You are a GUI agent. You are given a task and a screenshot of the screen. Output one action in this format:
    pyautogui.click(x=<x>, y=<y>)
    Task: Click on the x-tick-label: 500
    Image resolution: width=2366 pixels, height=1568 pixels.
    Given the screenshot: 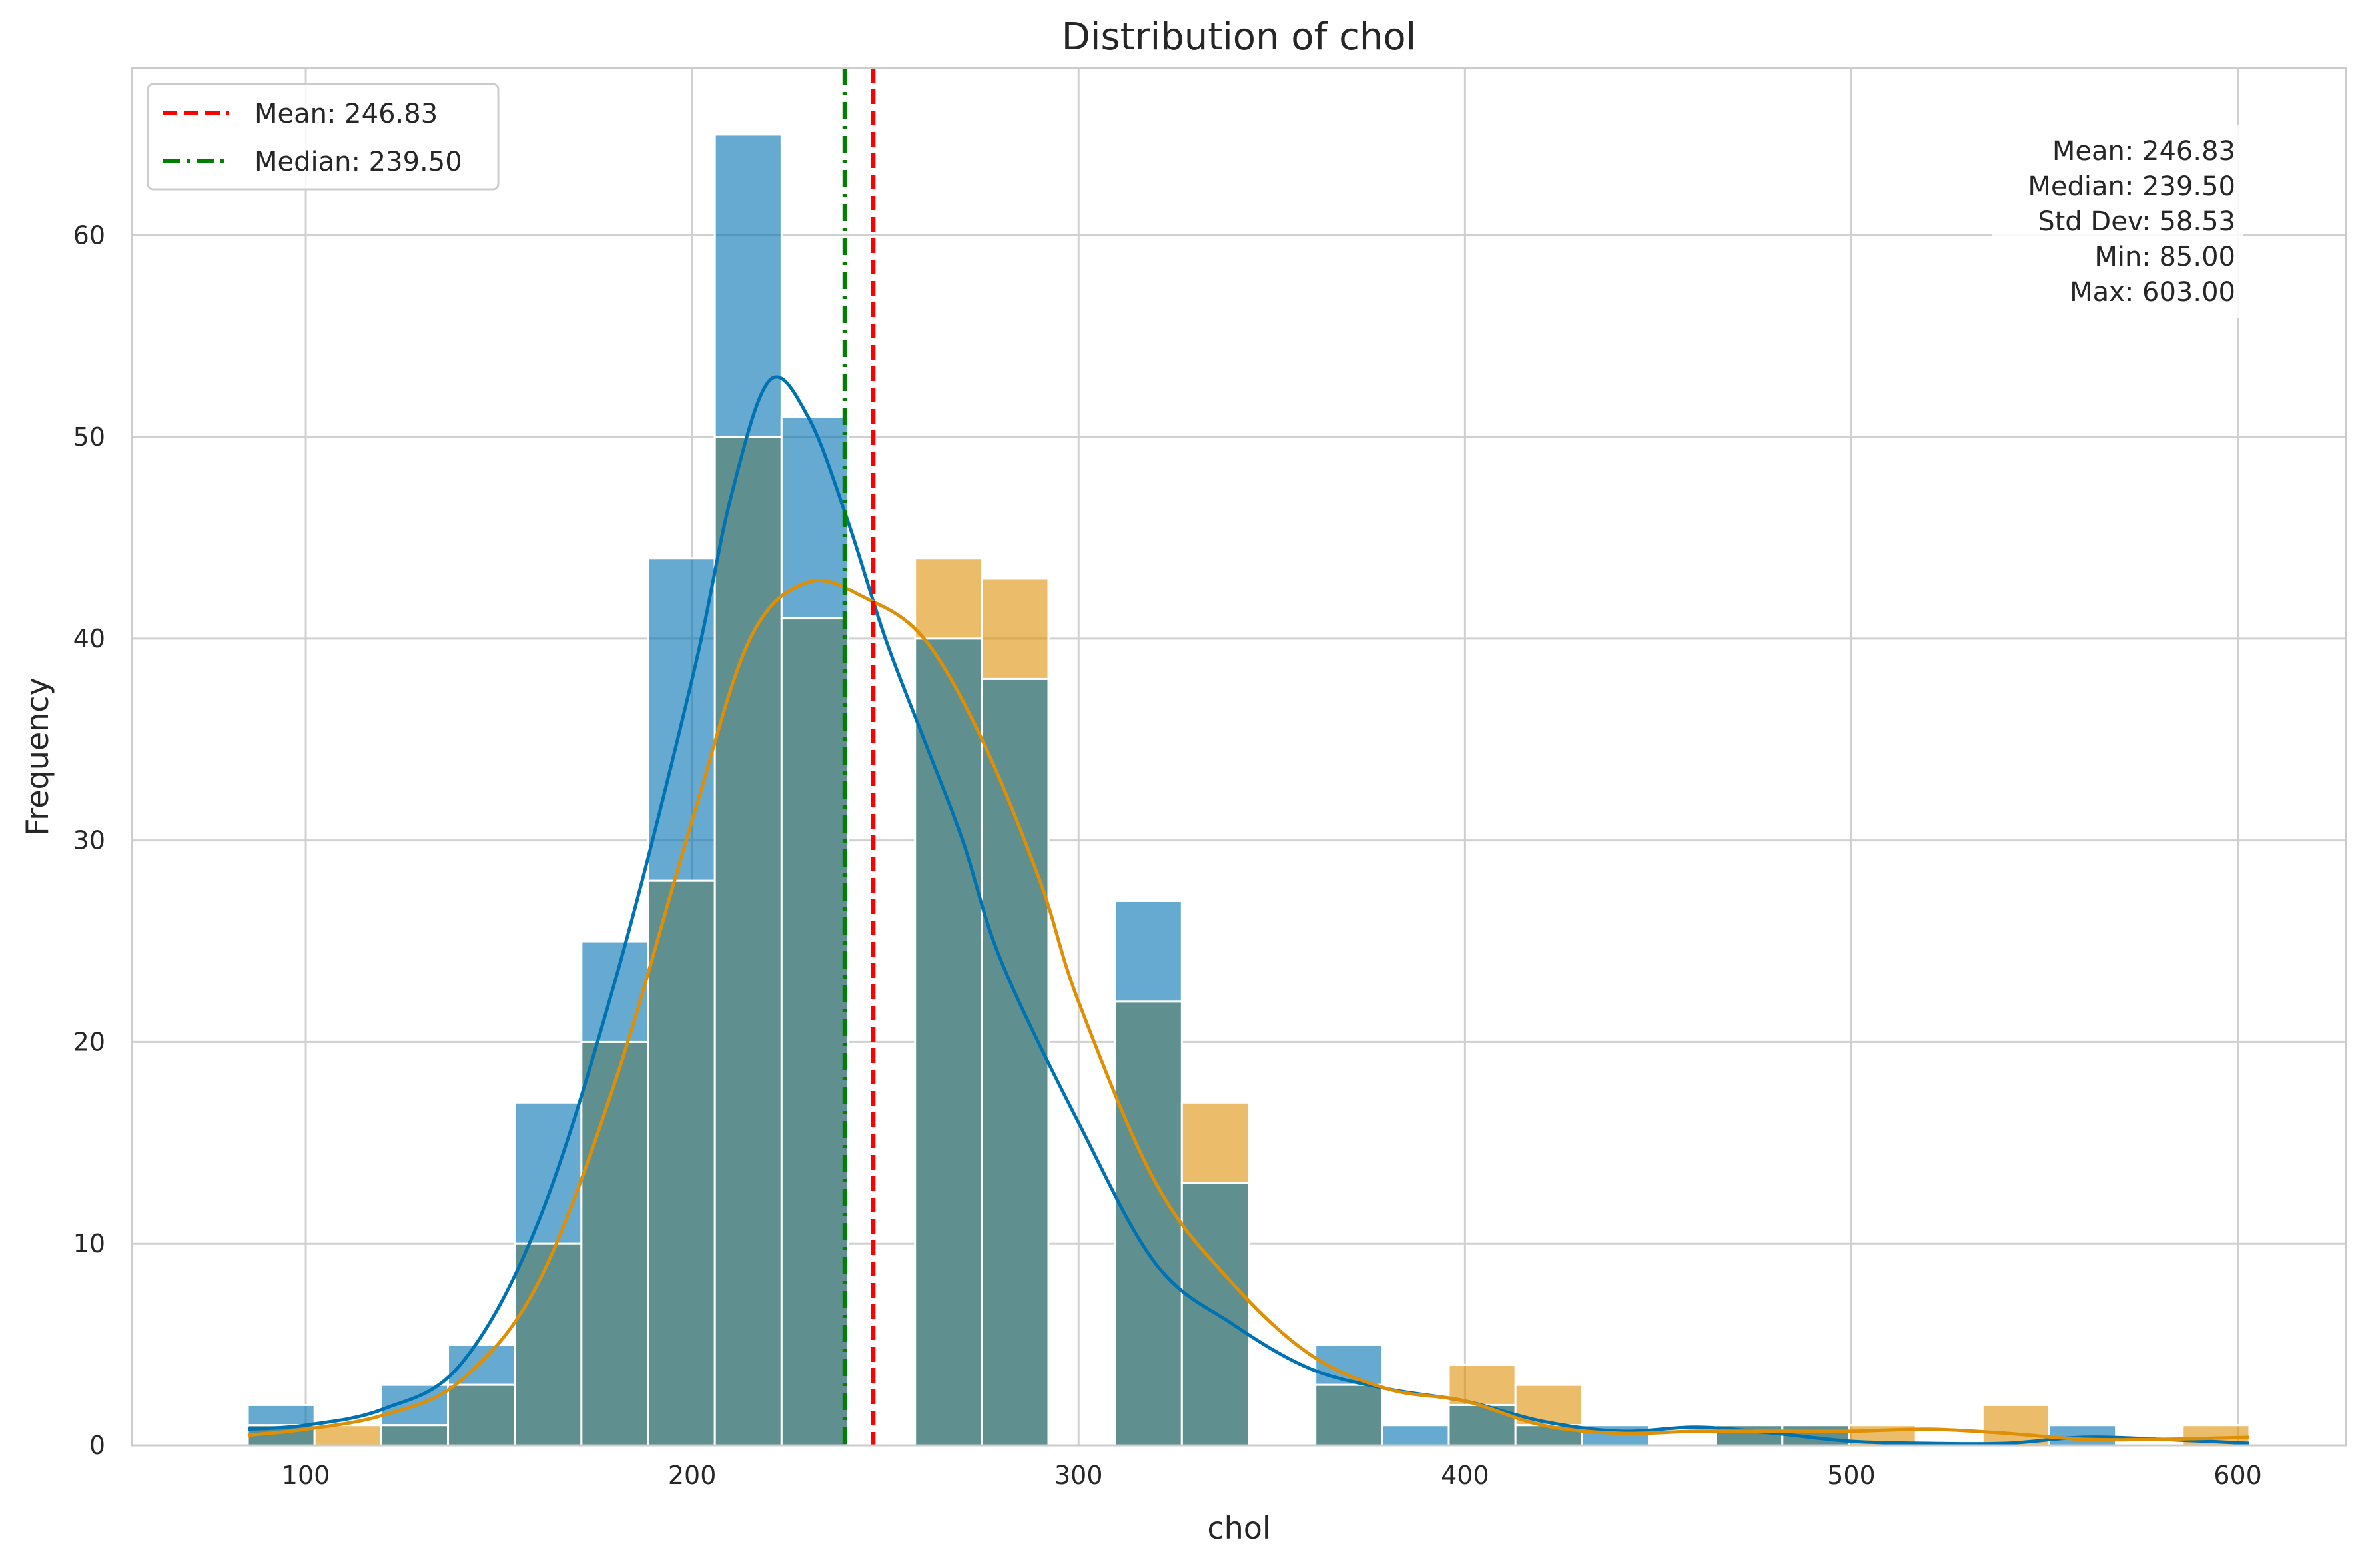 What is the action you would take?
    pyautogui.click(x=1851, y=1475)
    